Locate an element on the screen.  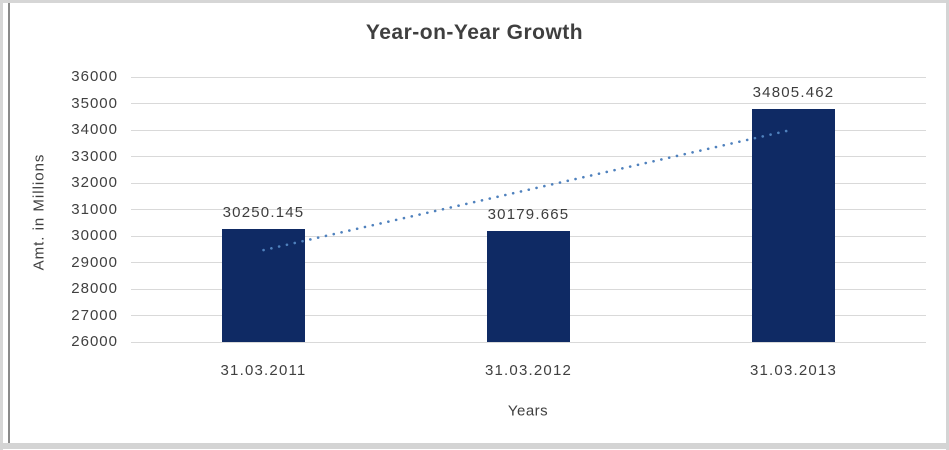
y-axis-tick-label: 34000 is located at coordinates (94, 129).